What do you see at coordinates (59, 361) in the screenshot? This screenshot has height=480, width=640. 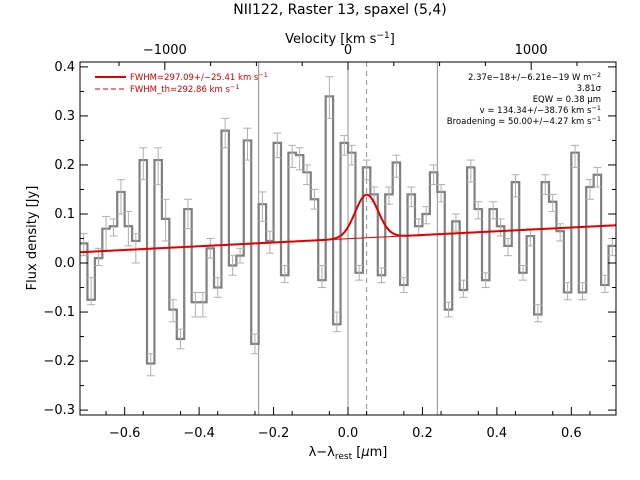 I see `y-tick-label-1: −0.2` at bounding box center [59, 361].